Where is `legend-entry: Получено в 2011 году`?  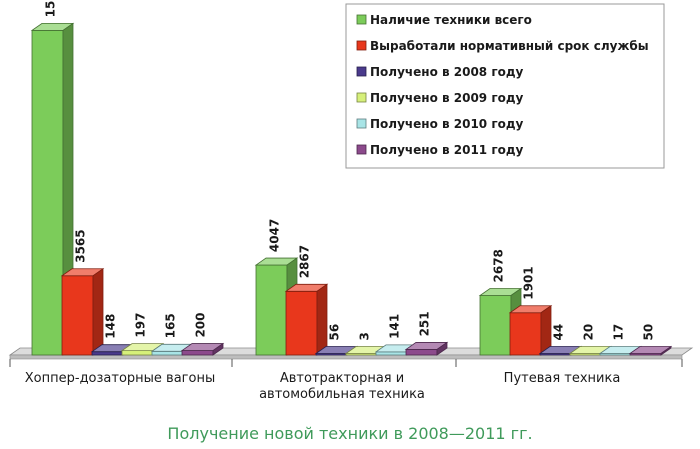
legend-entry: Получено в 2011 году is located at coordinates (447, 150).